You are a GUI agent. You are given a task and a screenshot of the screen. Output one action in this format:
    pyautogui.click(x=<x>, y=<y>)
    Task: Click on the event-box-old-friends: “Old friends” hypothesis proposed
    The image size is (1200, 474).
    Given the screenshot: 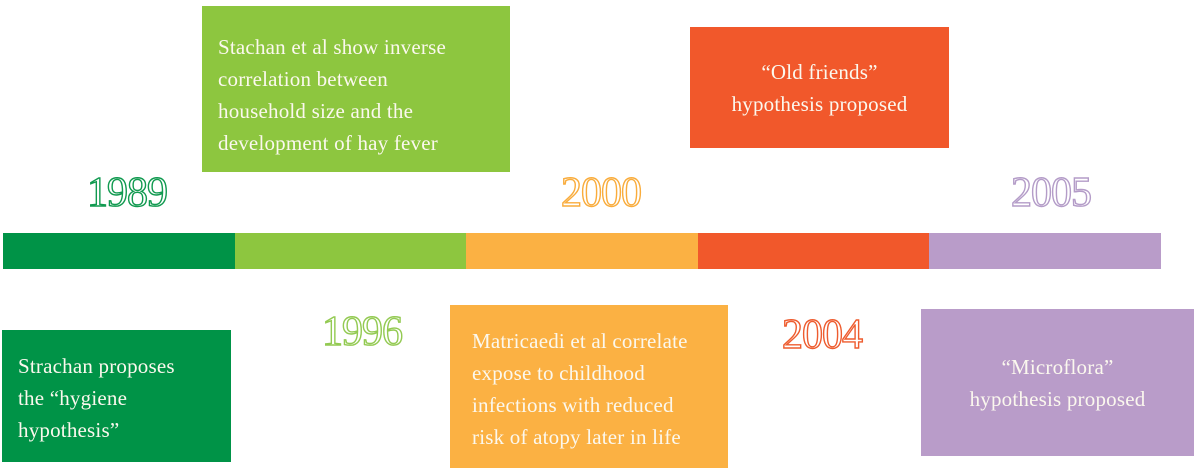 What is the action you would take?
    pyautogui.click(x=819, y=87)
    